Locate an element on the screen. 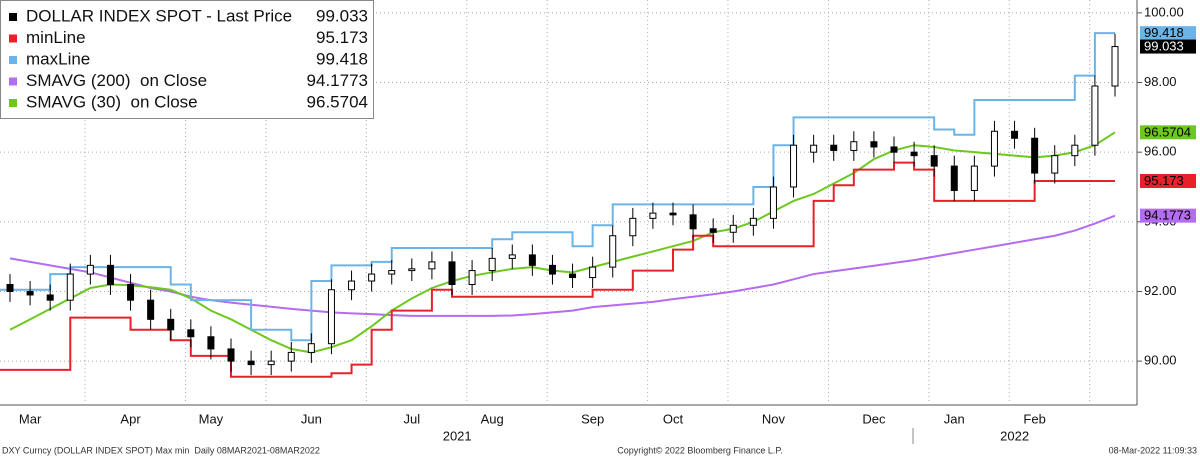  y-tick-label: 98.00 is located at coordinates (1160, 81).